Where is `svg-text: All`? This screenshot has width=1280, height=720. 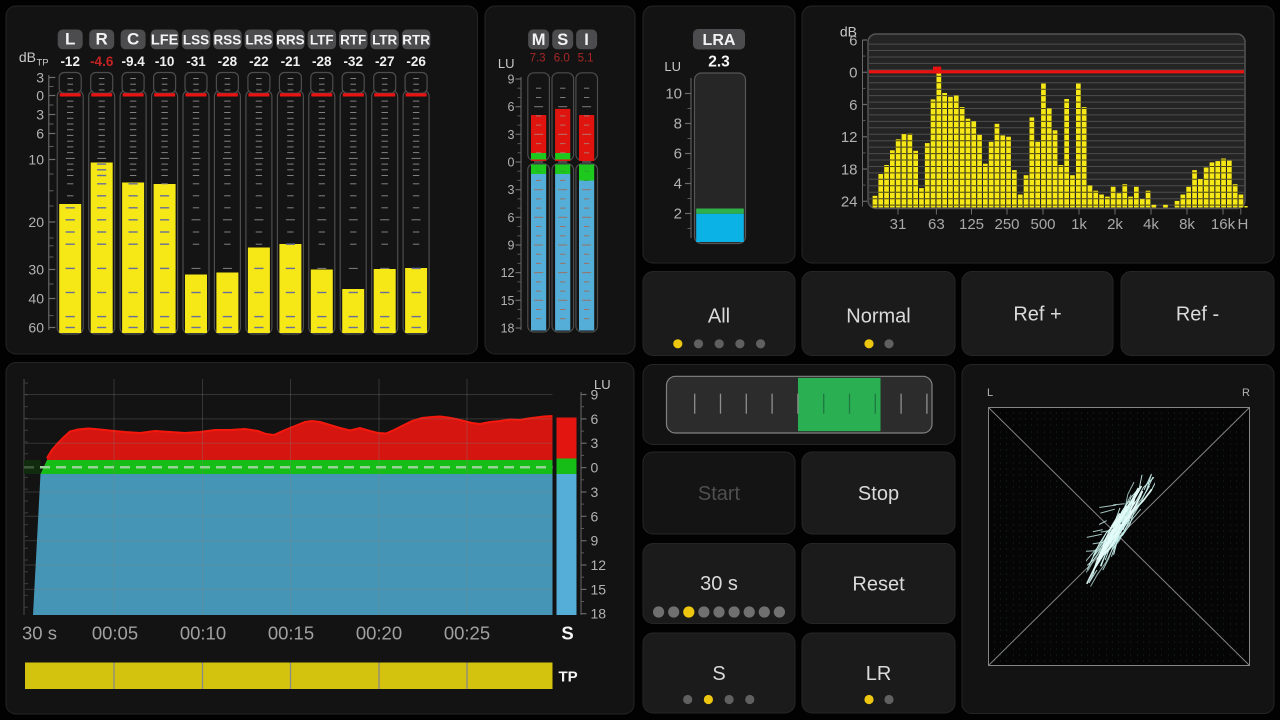
svg-text: All is located at coordinates (719, 317).